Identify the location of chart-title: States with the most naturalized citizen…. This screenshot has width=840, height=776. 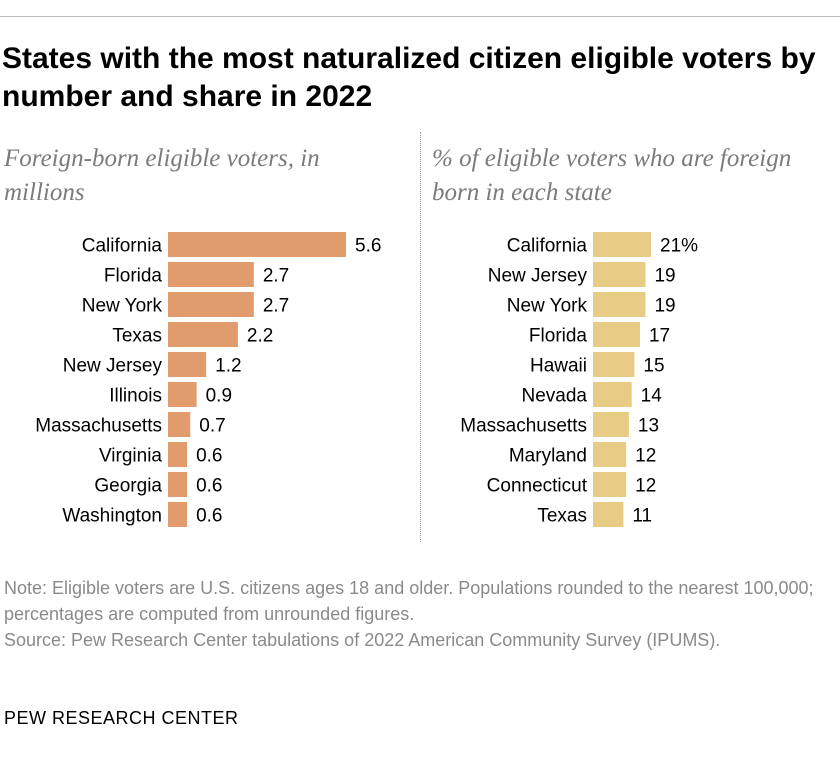
(409, 77).